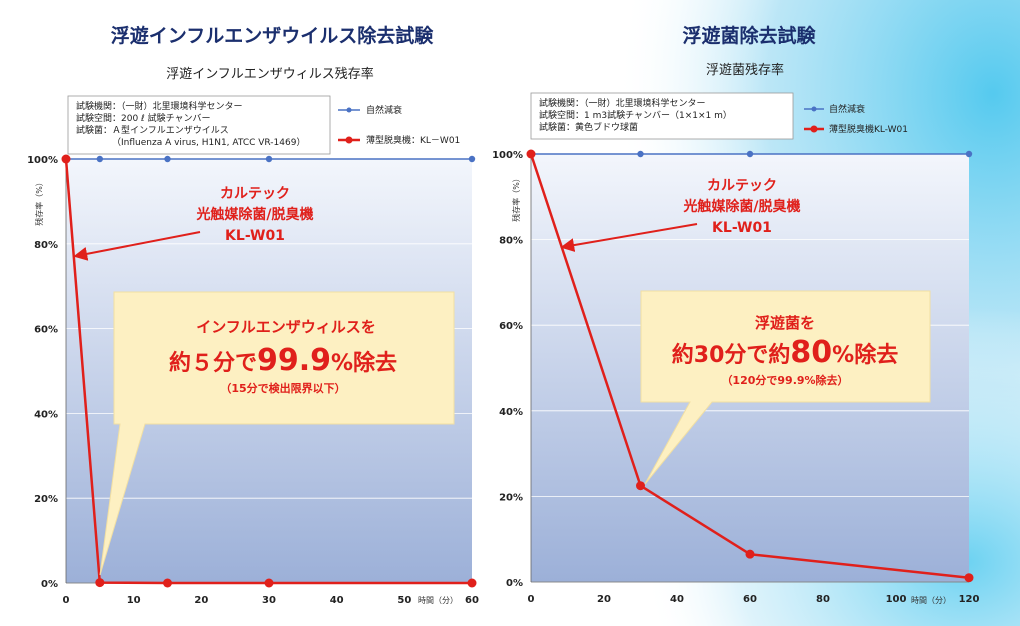 This screenshot has height=626, width=1020. What do you see at coordinates (42, 372) in the screenshot?
I see `chart1-y-tick-labels: 0% 20% 40% 60% 80% 100%` at bounding box center [42, 372].